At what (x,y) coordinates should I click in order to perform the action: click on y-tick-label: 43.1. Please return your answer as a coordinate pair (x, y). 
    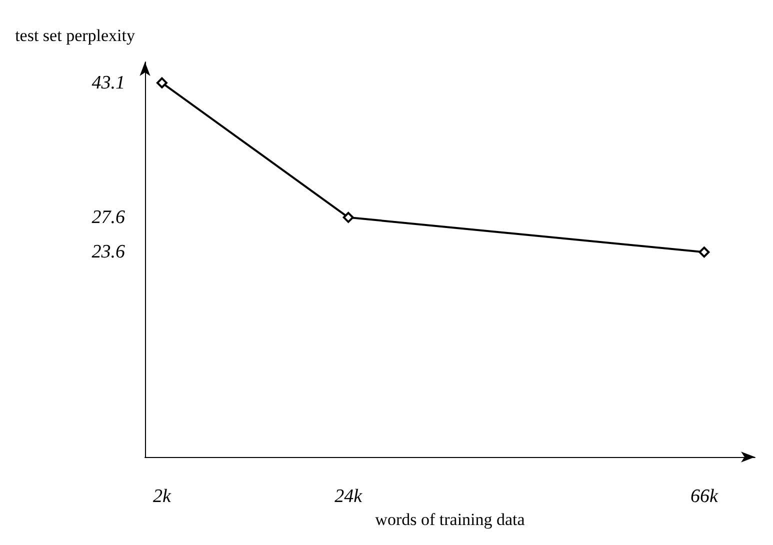
    Looking at the image, I should click on (108, 83).